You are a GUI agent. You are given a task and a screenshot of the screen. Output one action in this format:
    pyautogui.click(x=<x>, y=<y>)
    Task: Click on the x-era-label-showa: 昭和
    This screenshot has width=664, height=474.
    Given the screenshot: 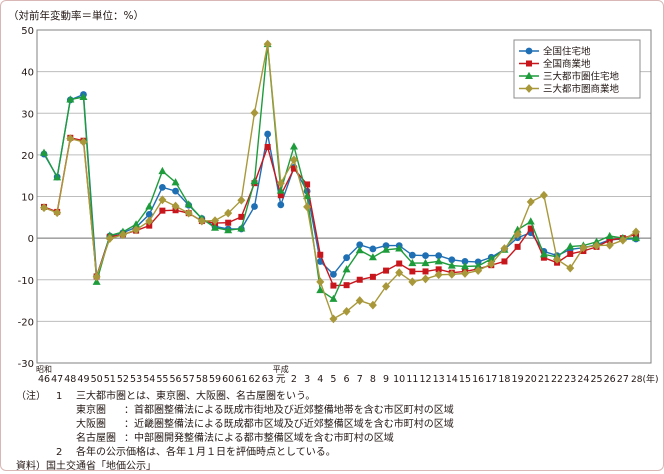 What is the action you would take?
    pyautogui.click(x=44, y=369)
    